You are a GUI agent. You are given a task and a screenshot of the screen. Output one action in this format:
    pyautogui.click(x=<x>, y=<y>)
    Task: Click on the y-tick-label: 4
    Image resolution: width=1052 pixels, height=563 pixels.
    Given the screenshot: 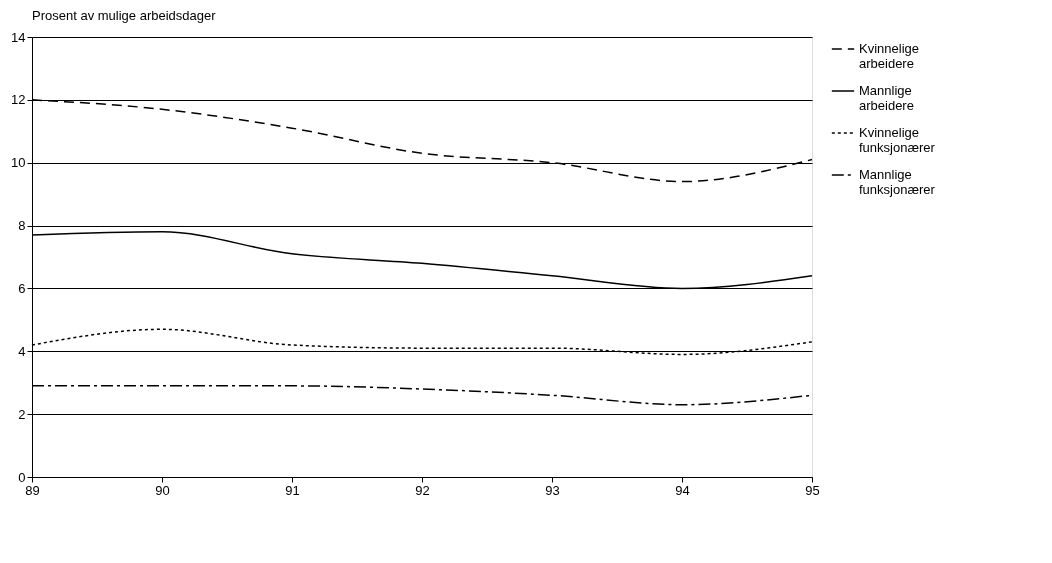 What is the action you would take?
    pyautogui.click(x=22, y=351)
    